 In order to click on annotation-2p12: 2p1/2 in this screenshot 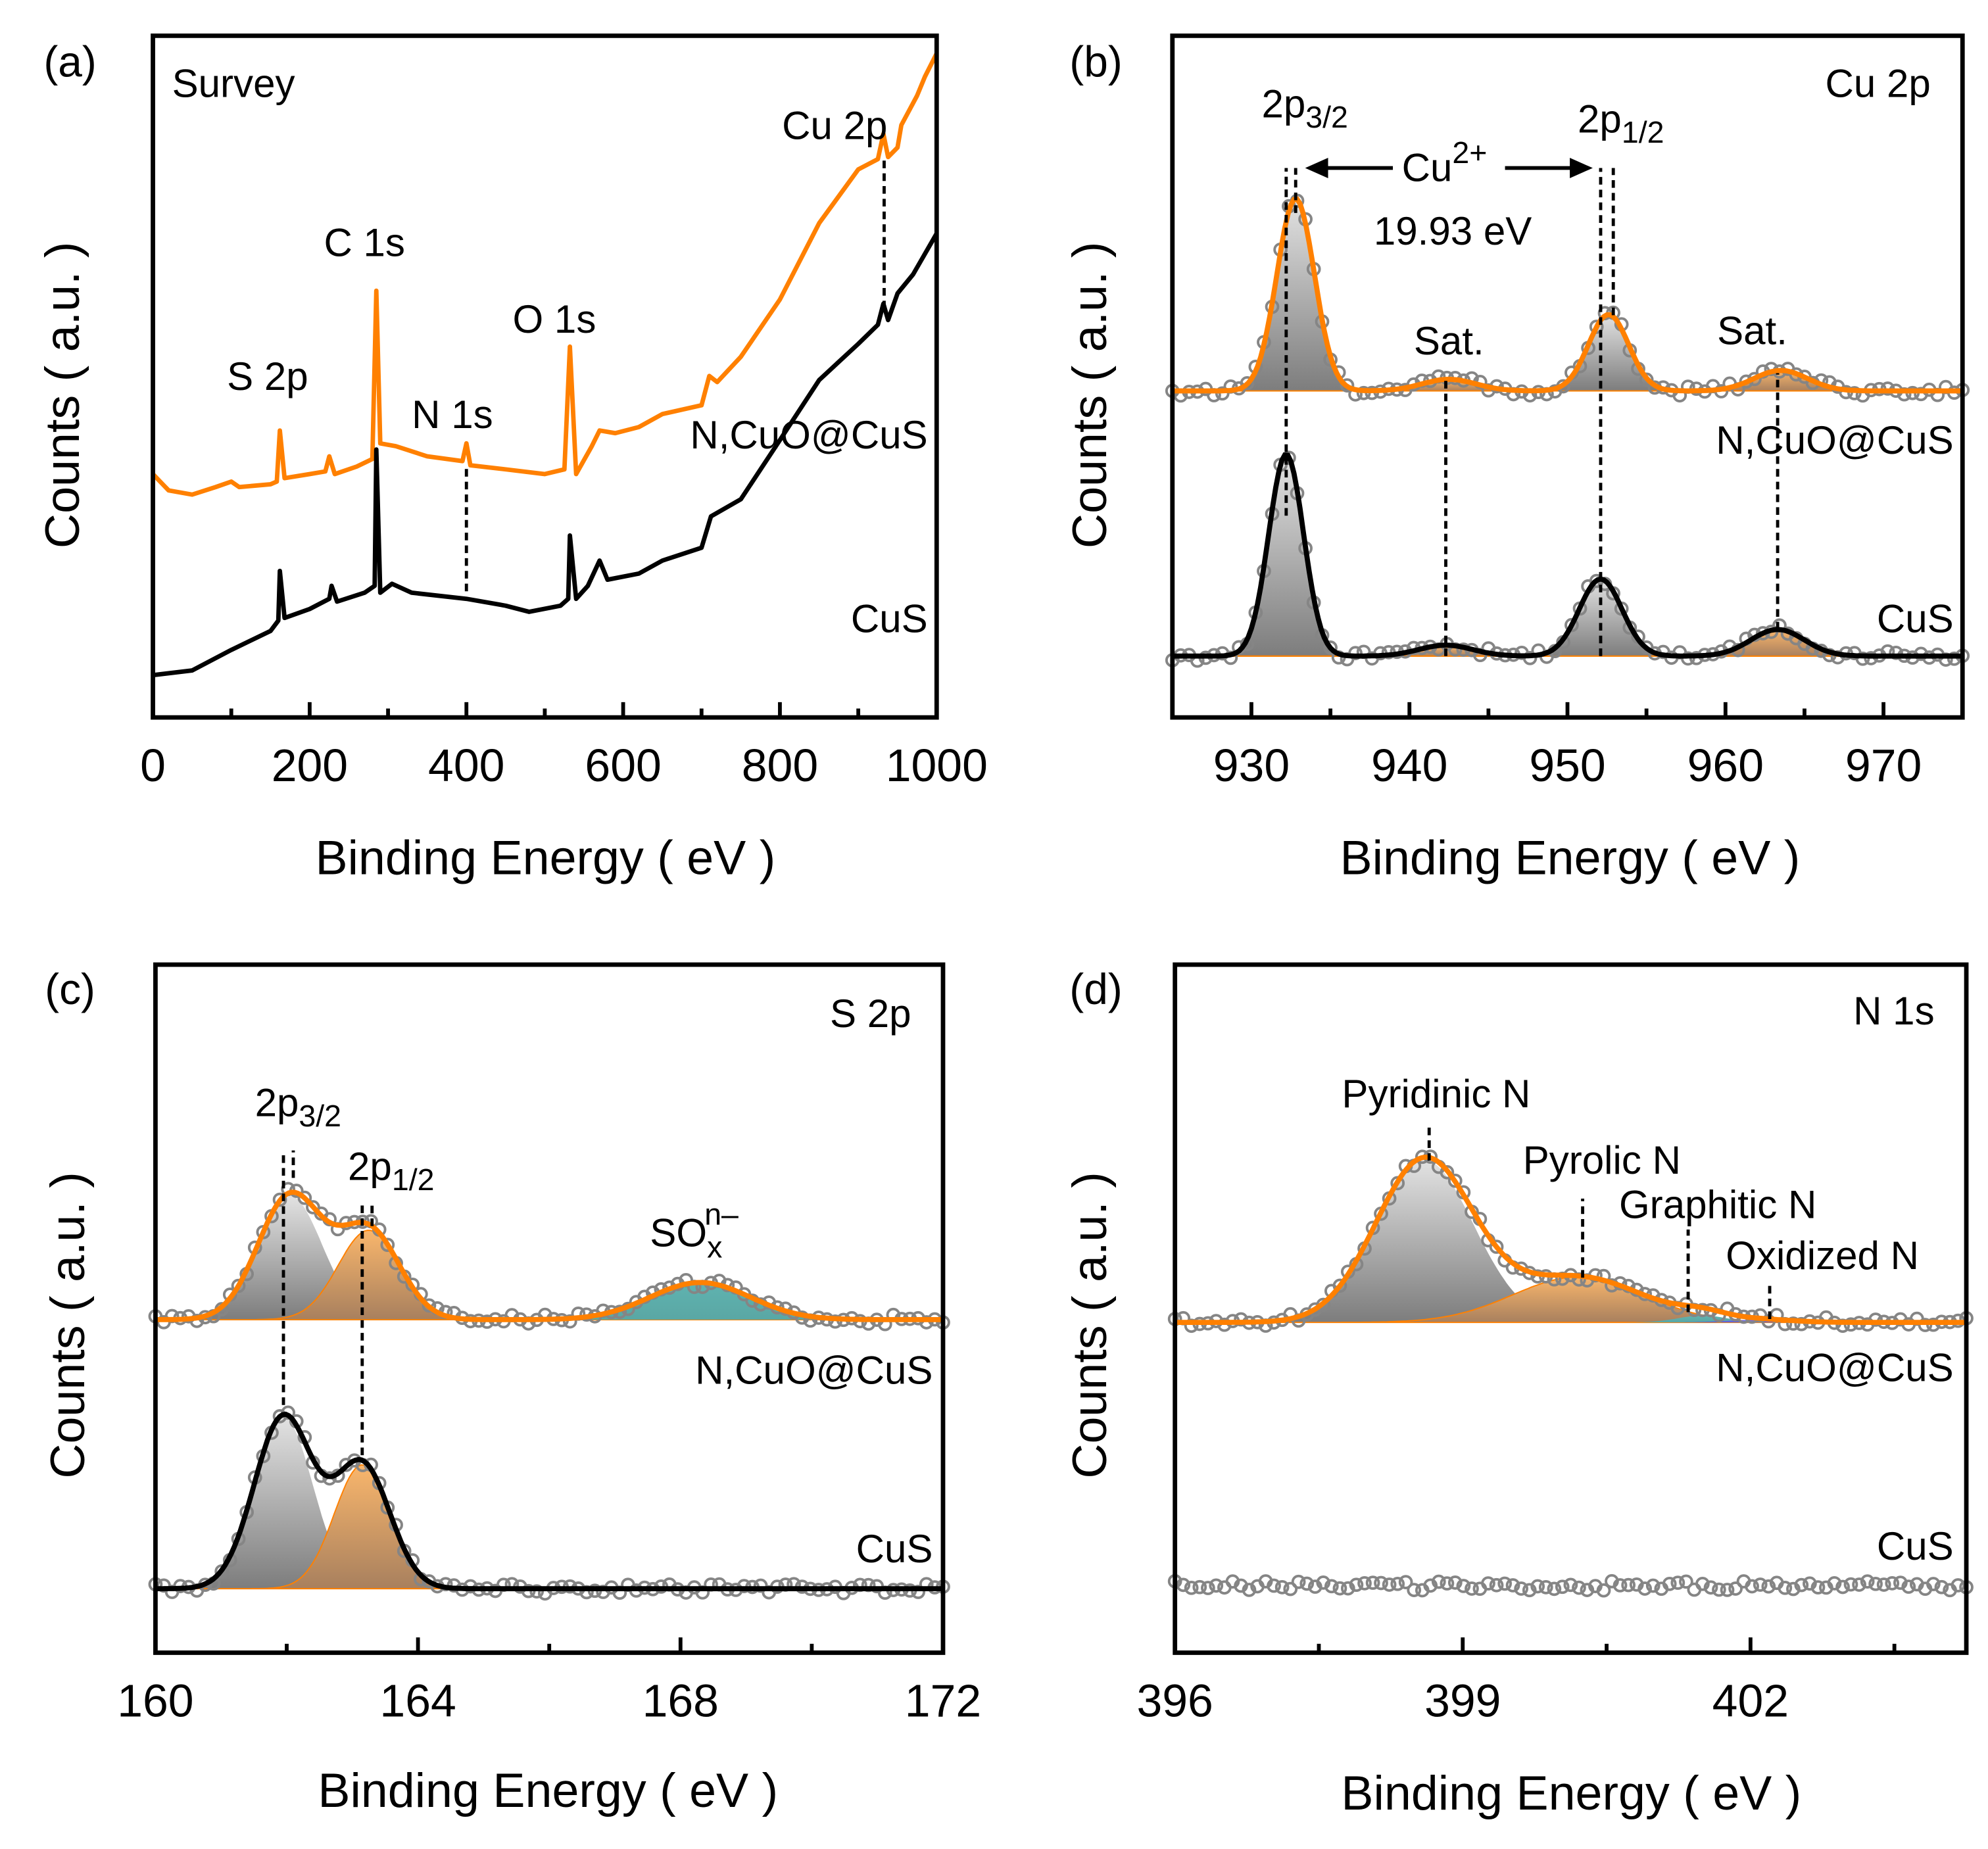, I will do `click(1621, 123)`.